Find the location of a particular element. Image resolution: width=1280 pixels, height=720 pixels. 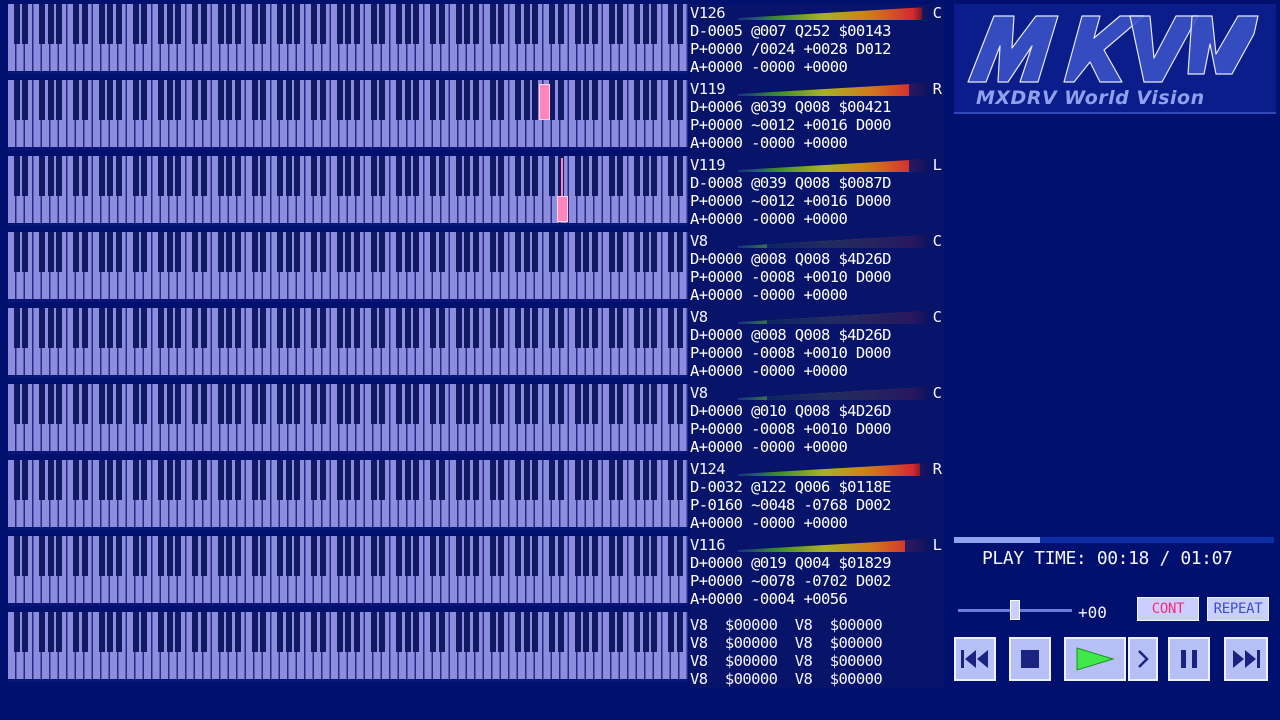

track-param-line: P+0000 /0024 +0028 D012 is located at coordinates (790, 49).